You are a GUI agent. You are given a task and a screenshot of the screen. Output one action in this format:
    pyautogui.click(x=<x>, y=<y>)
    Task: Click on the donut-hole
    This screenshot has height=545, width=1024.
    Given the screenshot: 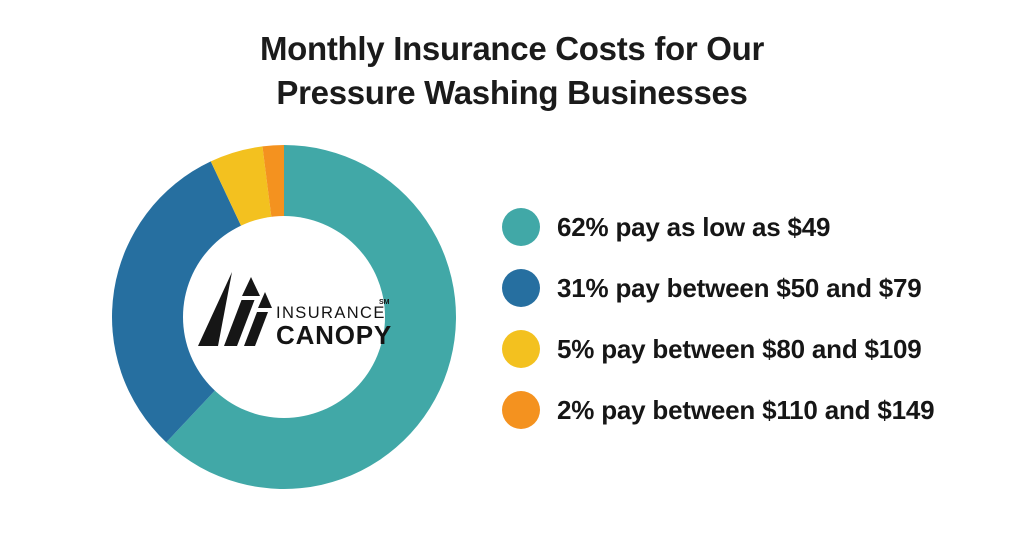 What is the action you would take?
    pyautogui.click(x=284, y=317)
    